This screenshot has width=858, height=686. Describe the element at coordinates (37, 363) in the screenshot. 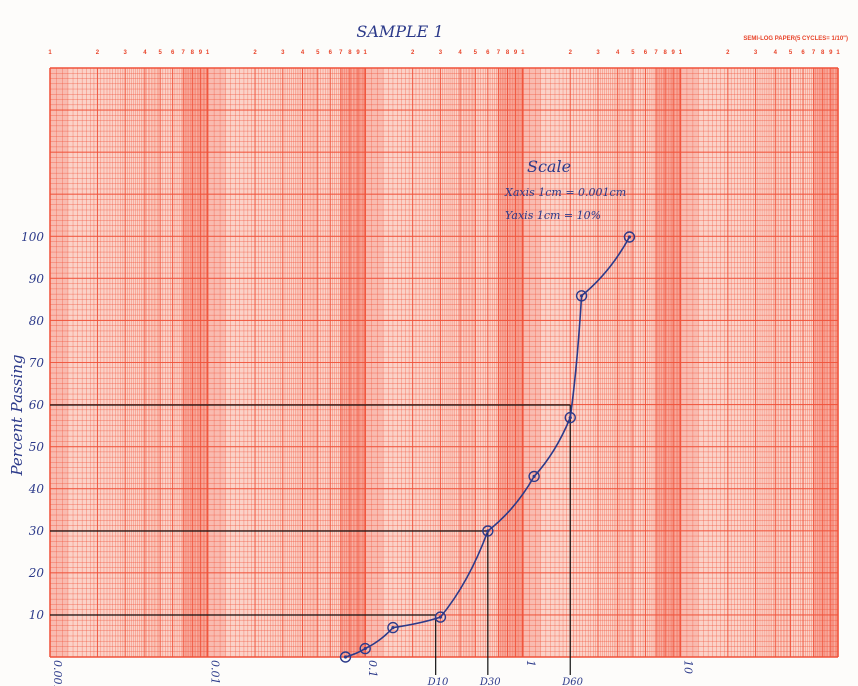

I see `y-tick-label: 70` at that location.